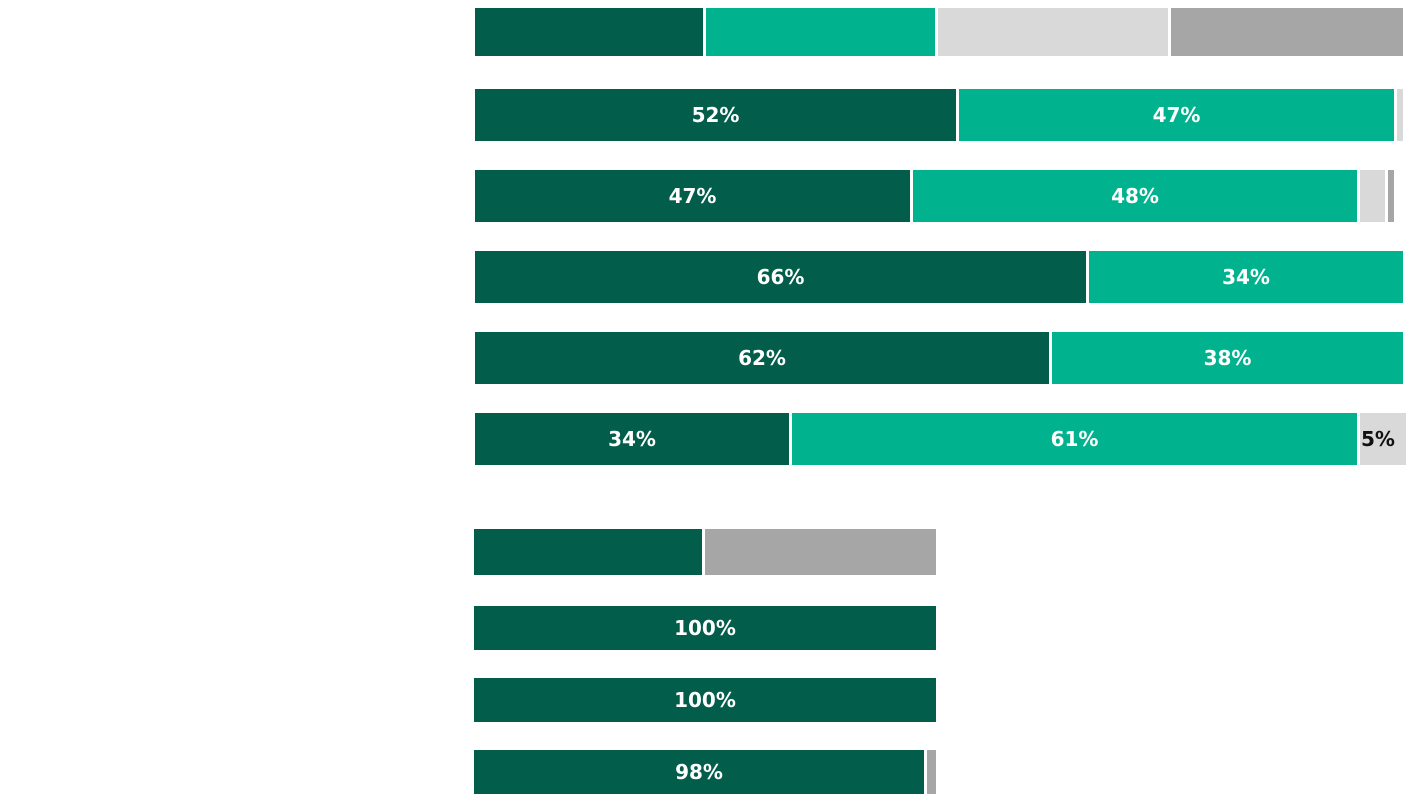 Image resolution: width=1413 pixels, height=809 pixels. What do you see at coordinates (692, 196) in the screenshot?
I see `bar-strongly-agree-row-2: 47%` at bounding box center [692, 196].